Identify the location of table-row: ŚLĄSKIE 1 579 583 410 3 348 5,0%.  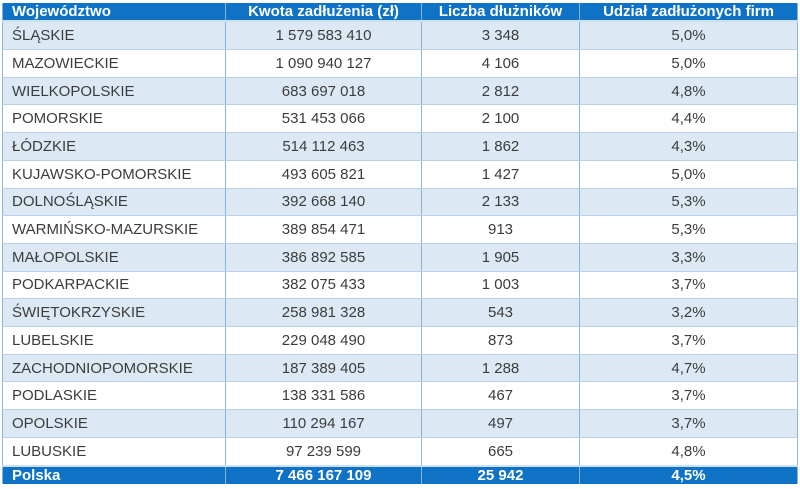
(400, 35).